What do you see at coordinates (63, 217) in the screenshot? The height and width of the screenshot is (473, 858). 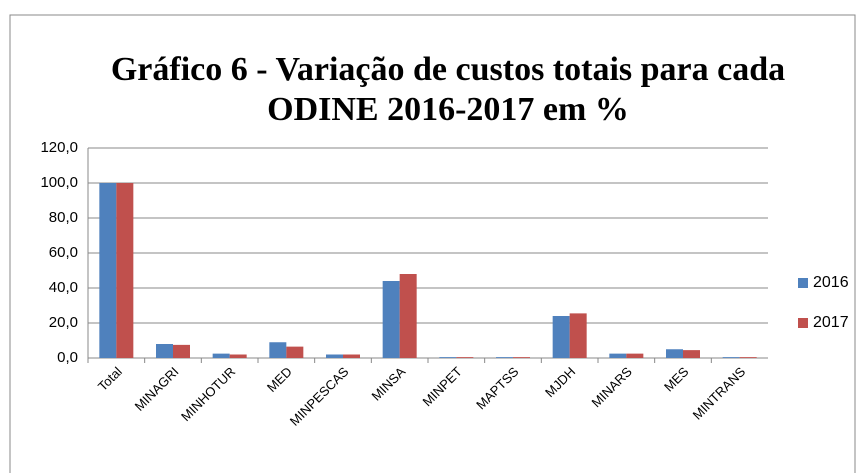 I see `y-tick-label: 80,0` at bounding box center [63, 217].